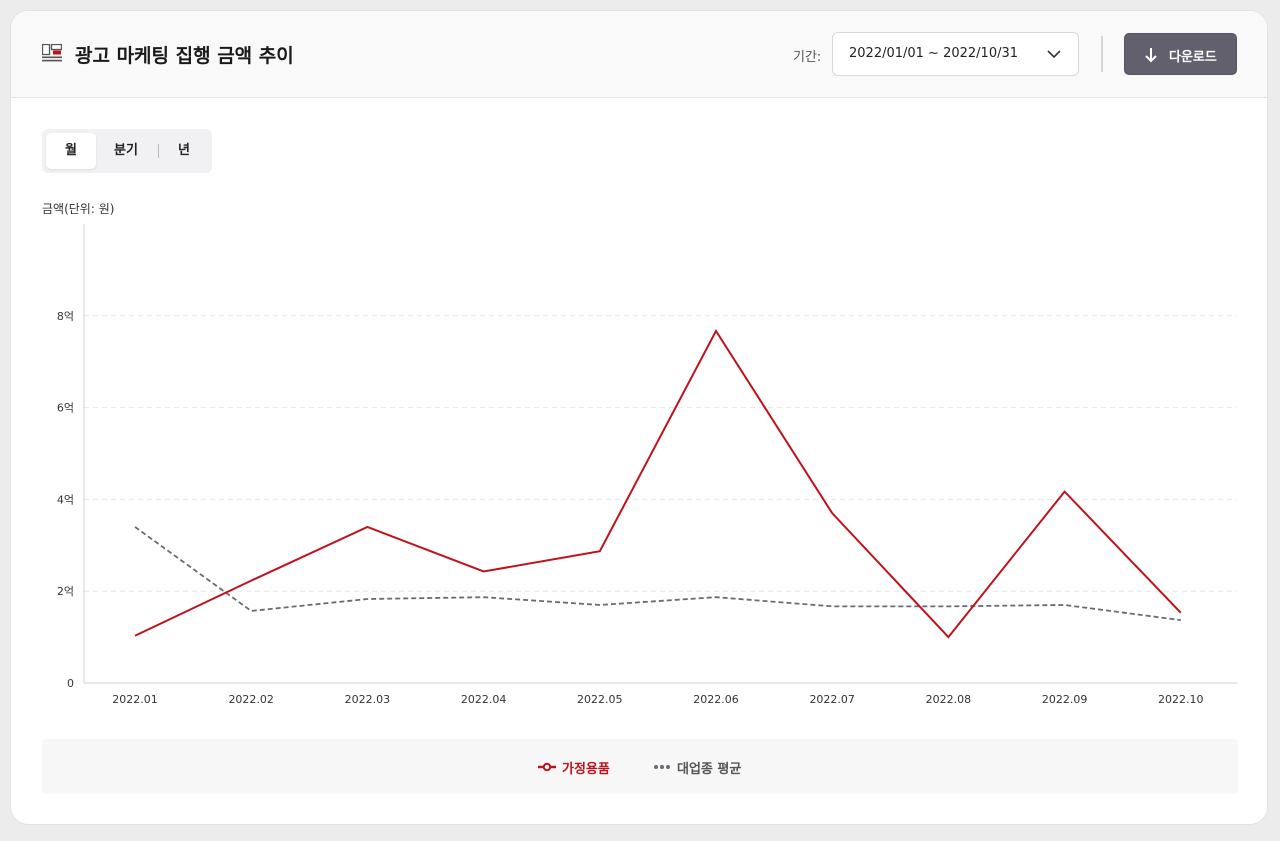 This screenshot has width=1280, height=841. I want to click on legend-label-average: 대업종 평균, so click(709, 769).